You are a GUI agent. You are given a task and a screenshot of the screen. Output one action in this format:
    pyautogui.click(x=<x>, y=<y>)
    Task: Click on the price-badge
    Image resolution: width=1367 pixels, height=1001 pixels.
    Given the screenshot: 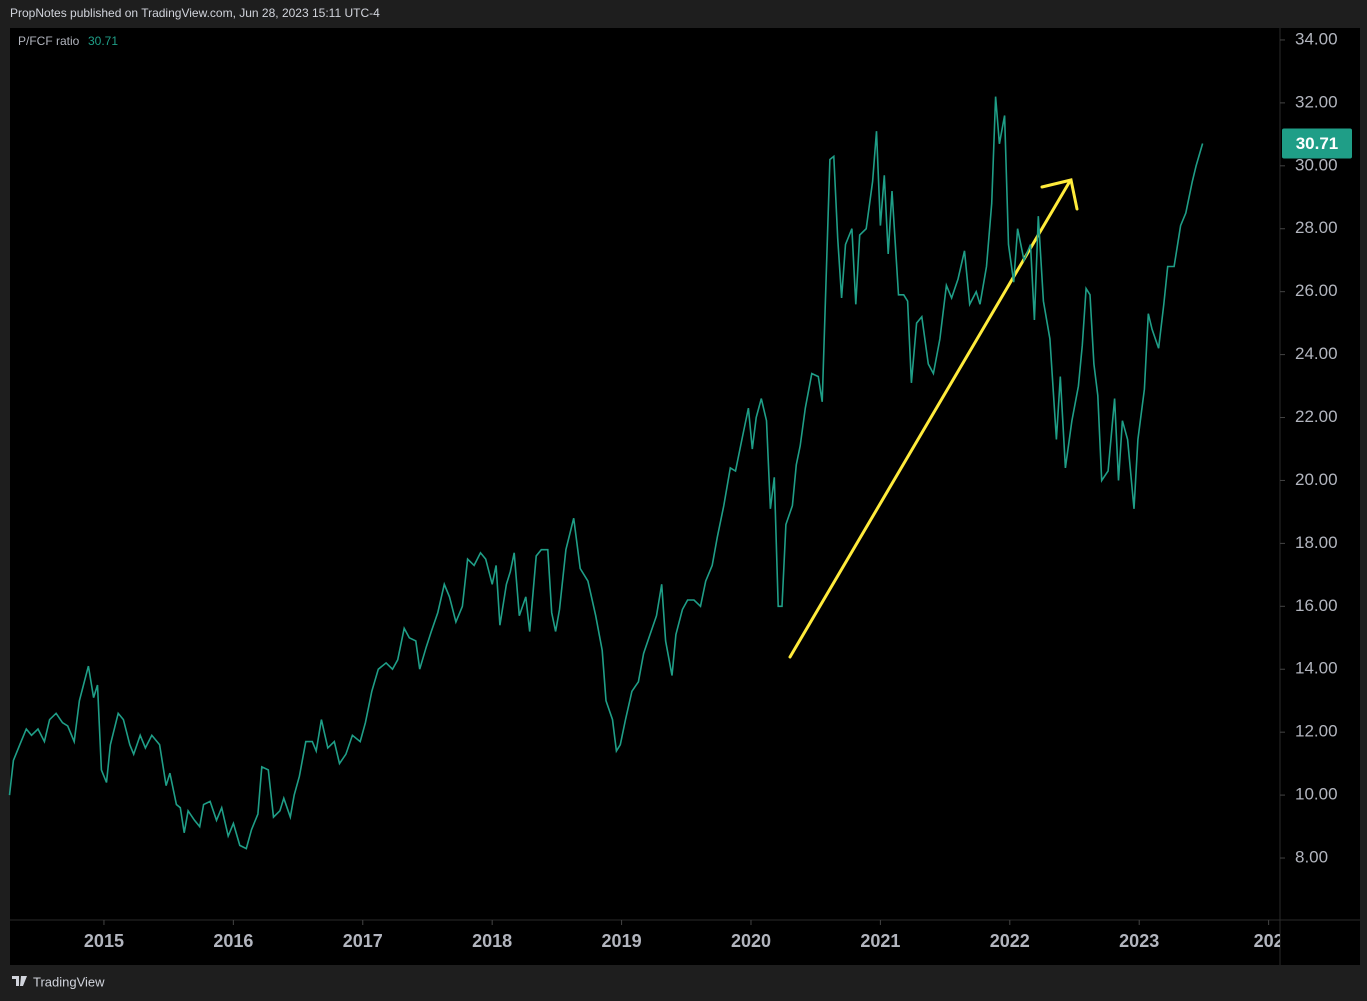 What is the action you would take?
    pyautogui.click(x=1317, y=143)
    